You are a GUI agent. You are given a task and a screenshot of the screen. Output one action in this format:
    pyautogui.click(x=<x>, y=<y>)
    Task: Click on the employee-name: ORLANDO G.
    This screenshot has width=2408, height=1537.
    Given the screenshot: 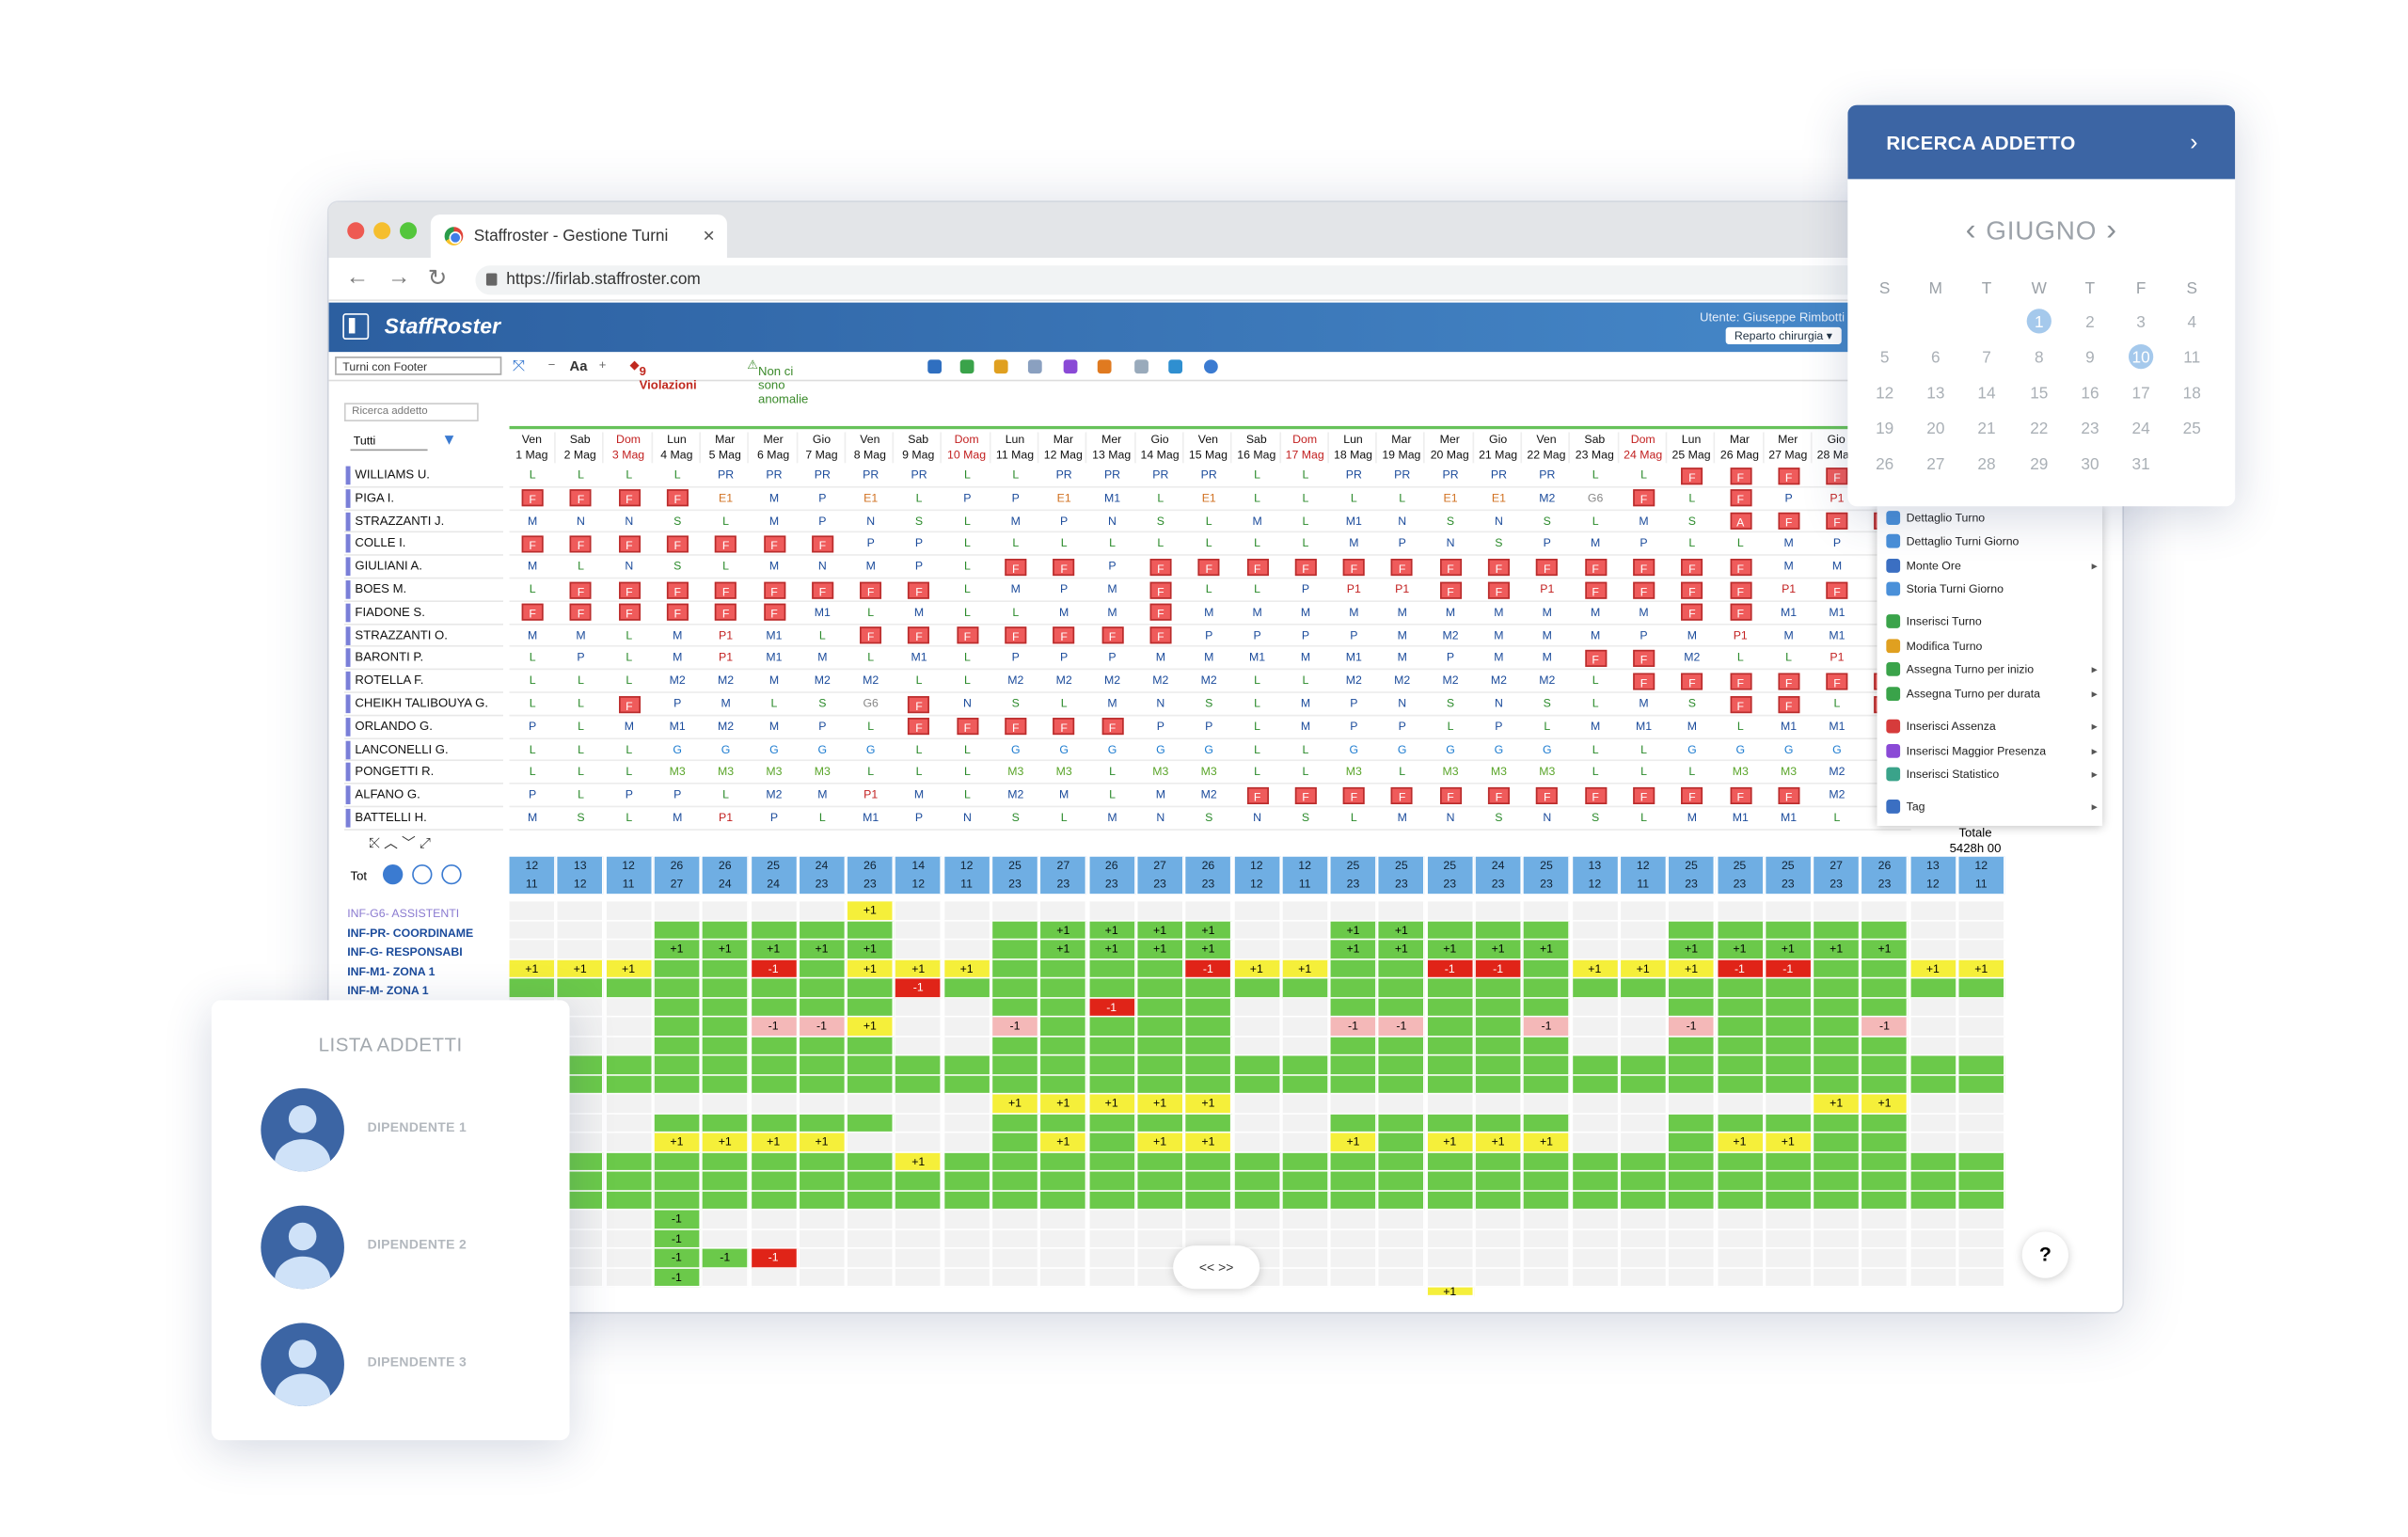 What is the action you would take?
    pyautogui.click(x=423, y=727)
    